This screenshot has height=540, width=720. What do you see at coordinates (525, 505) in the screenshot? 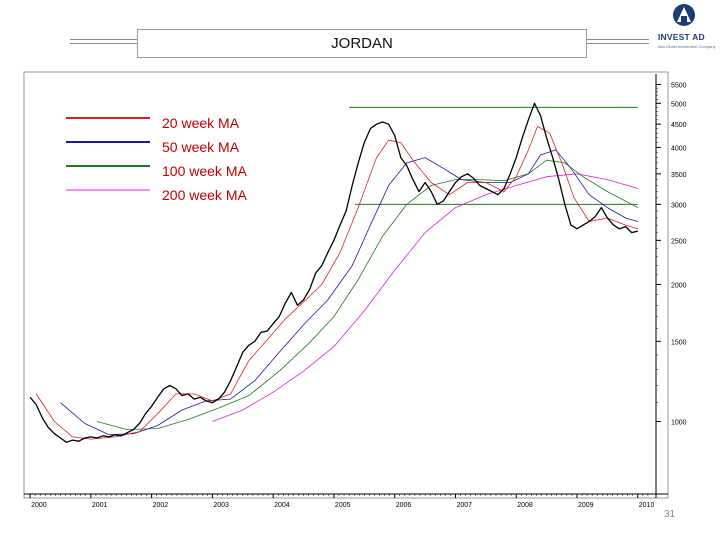
I see `x-tick-label: 2008` at bounding box center [525, 505].